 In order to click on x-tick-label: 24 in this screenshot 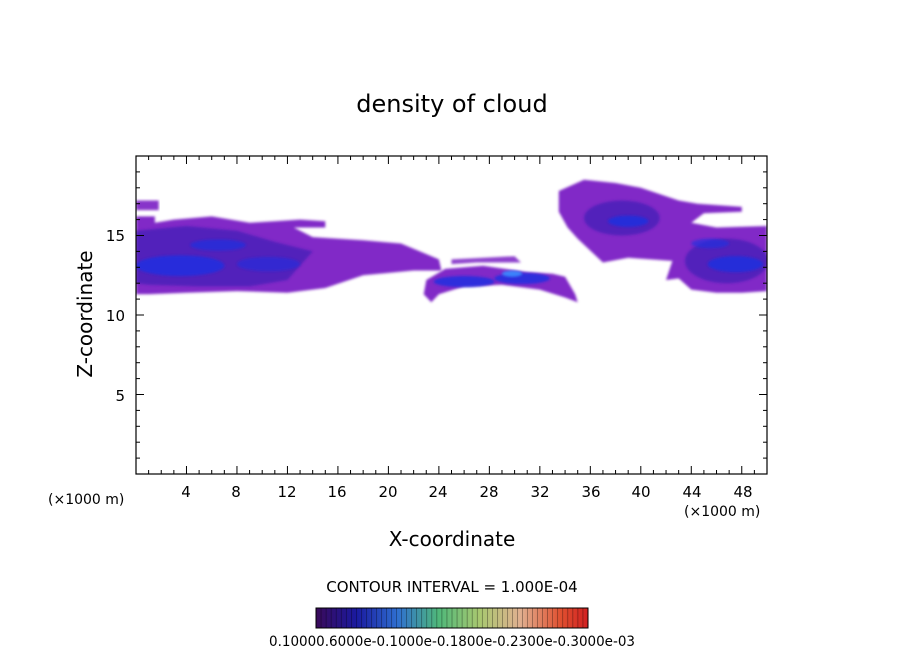, I will do `click(437, 492)`.